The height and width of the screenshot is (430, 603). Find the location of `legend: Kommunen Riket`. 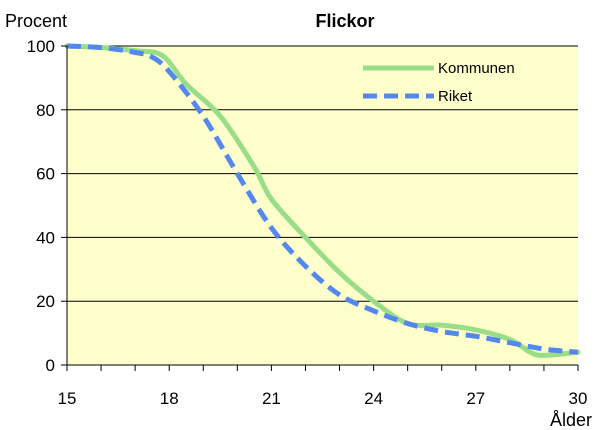

legend: Kommunen Riket is located at coordinates (439, 82).